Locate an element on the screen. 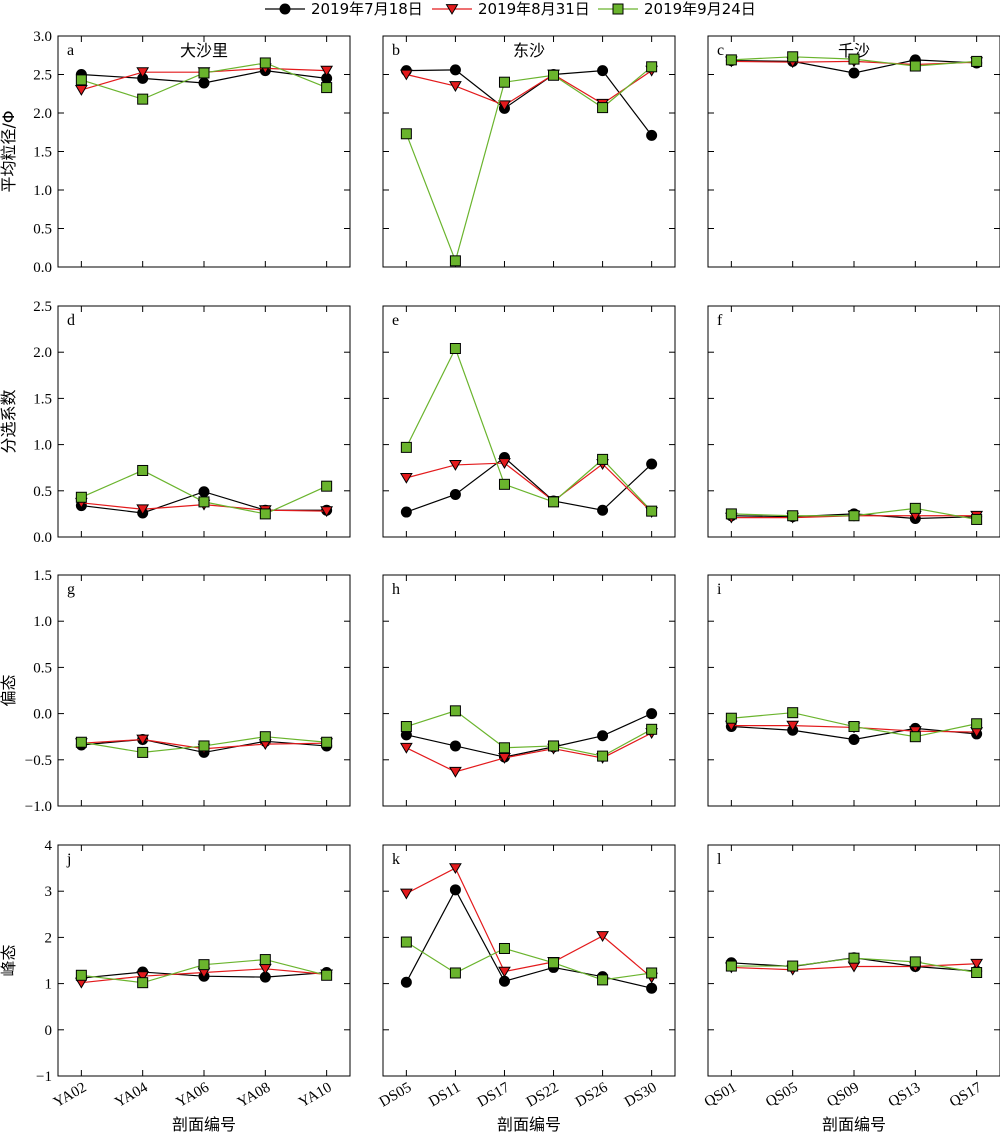  x-tick-label: YA10 is located at coordinates (315, 1095).